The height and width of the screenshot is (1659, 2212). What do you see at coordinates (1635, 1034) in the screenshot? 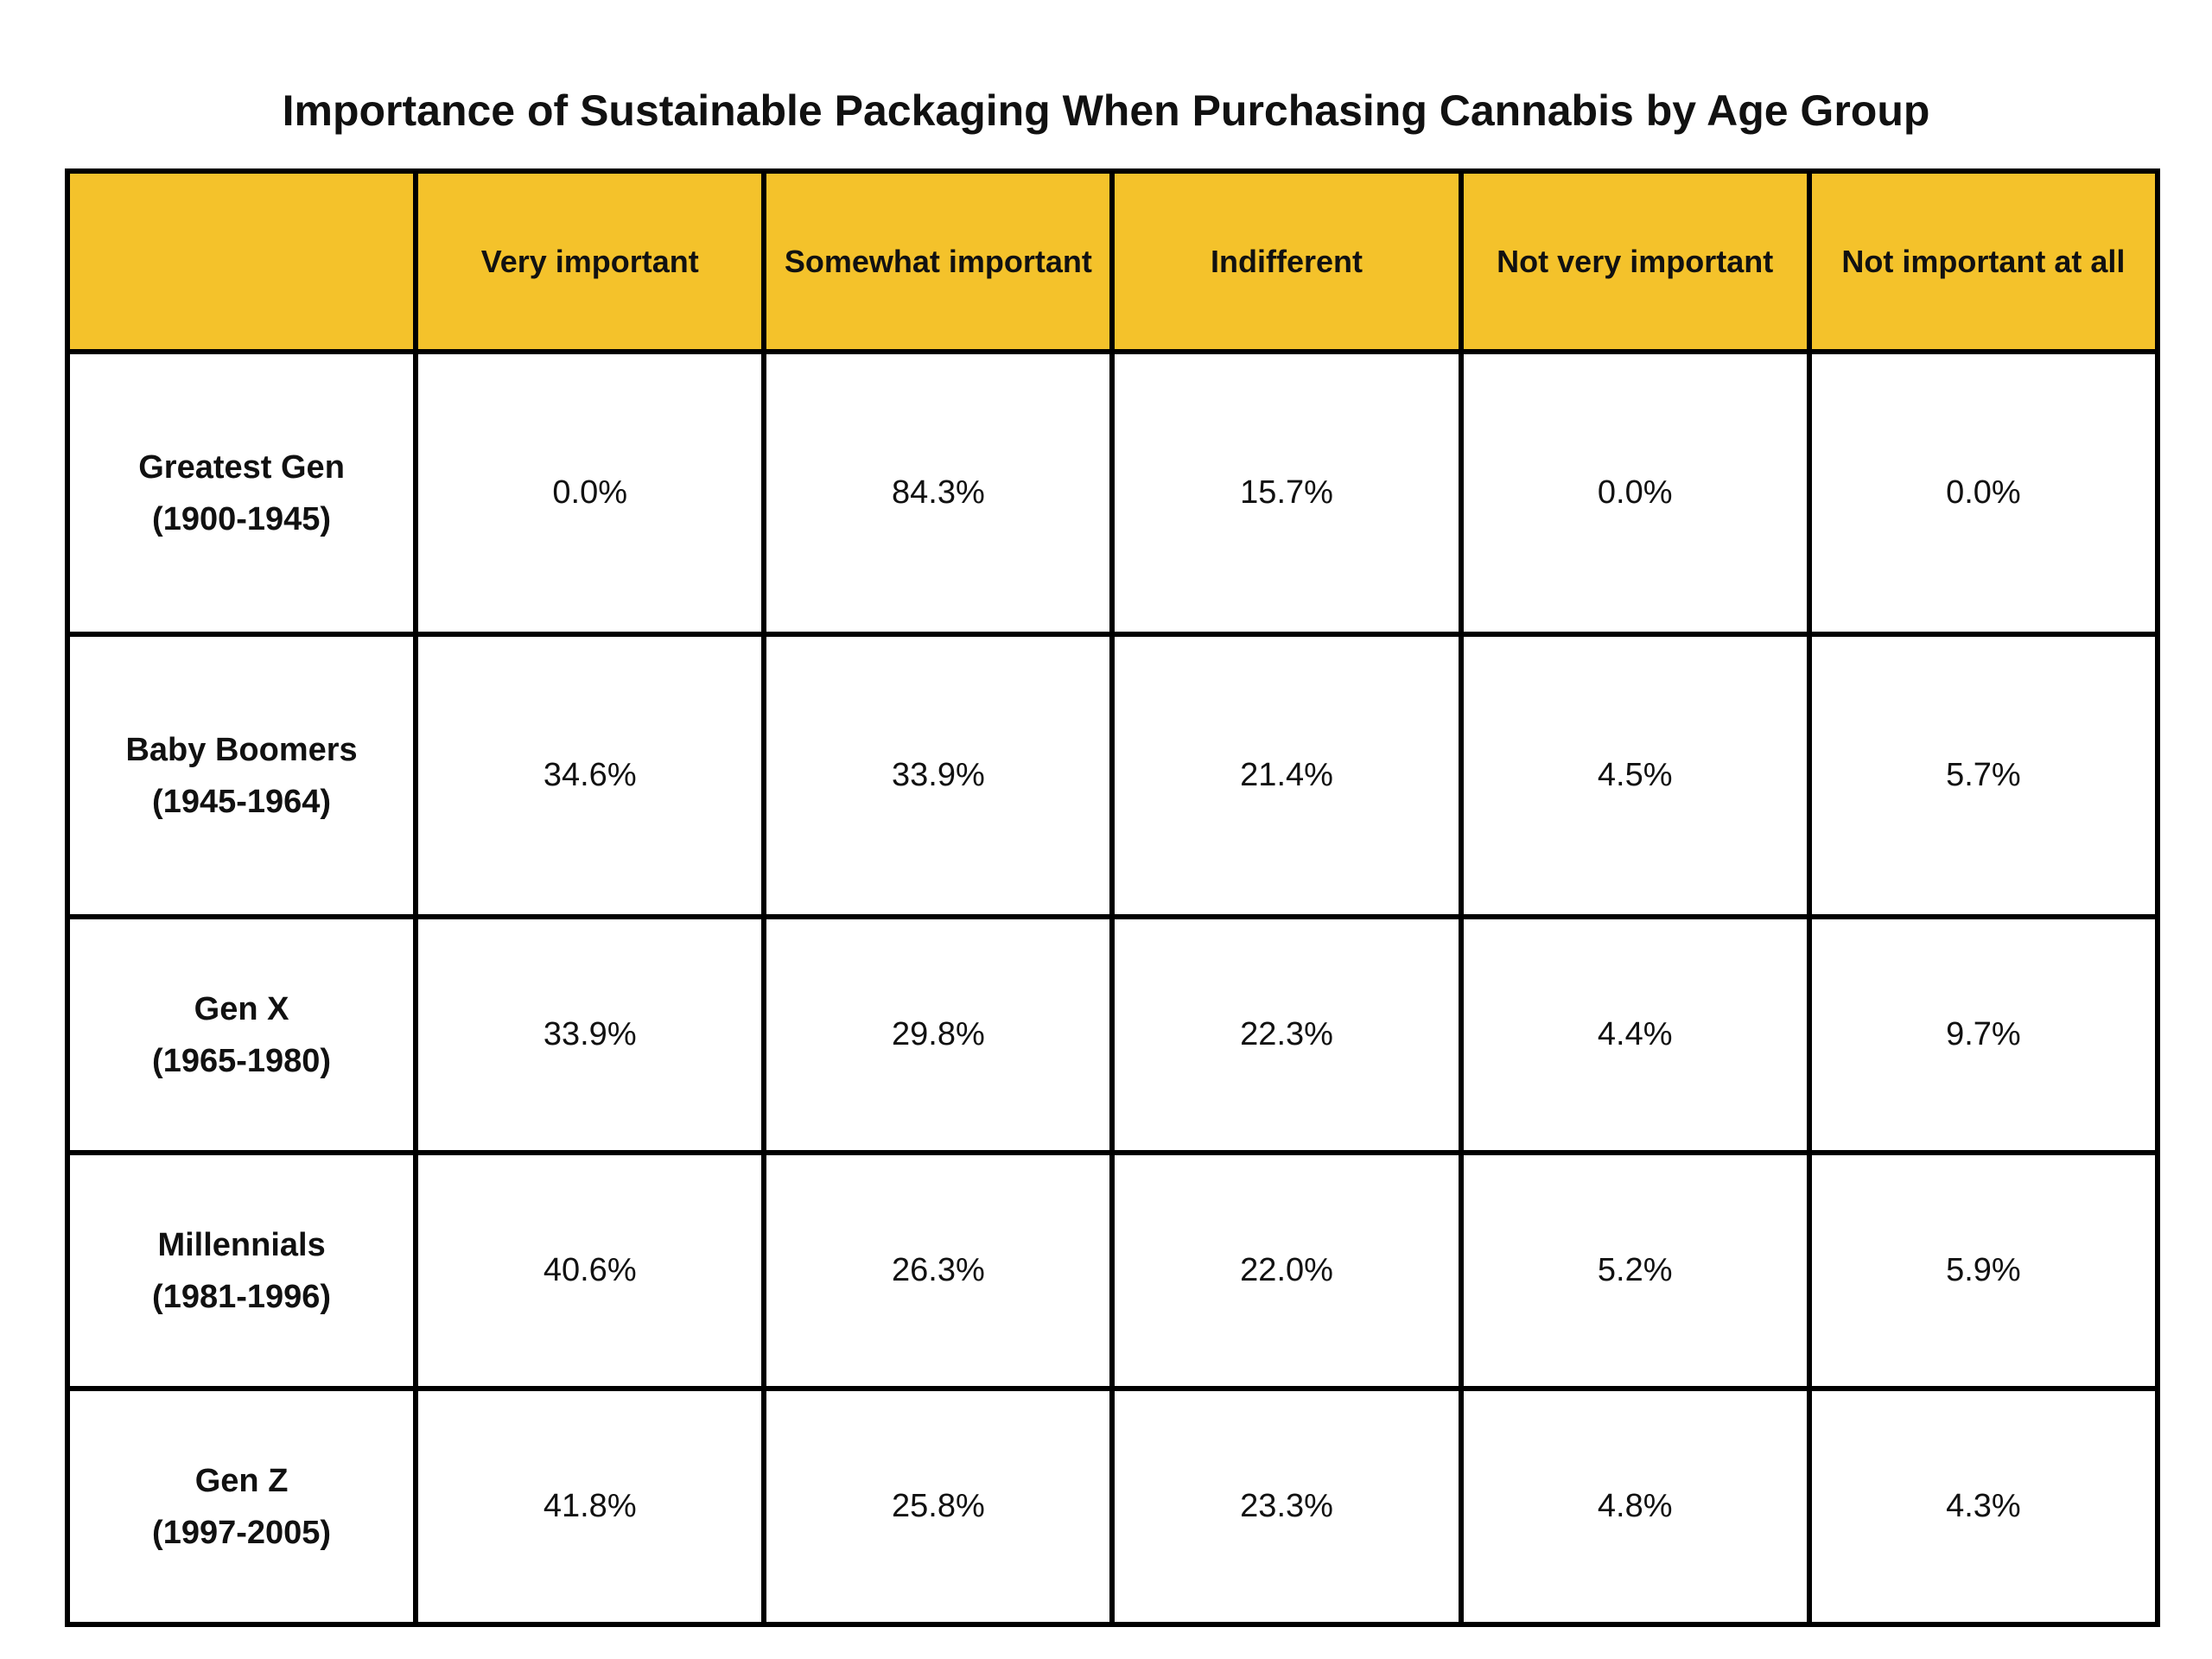
I see `table-cell: 4.4%` at bounding box center [1635, 1034].